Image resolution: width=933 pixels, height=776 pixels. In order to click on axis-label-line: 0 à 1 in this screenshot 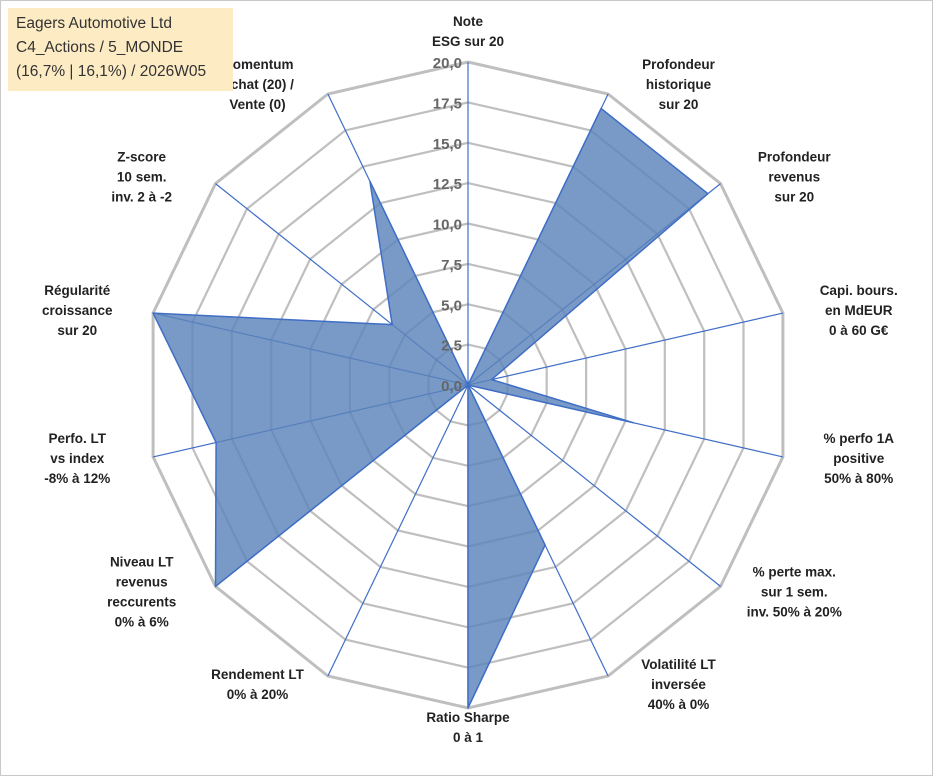, I will do `click(468, 737)`.